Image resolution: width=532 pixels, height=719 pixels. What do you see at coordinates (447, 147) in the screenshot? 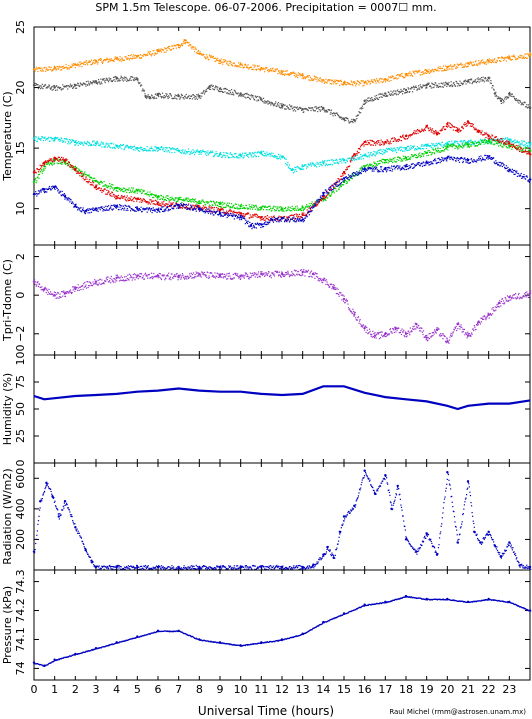
I see `data-point` at bounding box center [447, 147].